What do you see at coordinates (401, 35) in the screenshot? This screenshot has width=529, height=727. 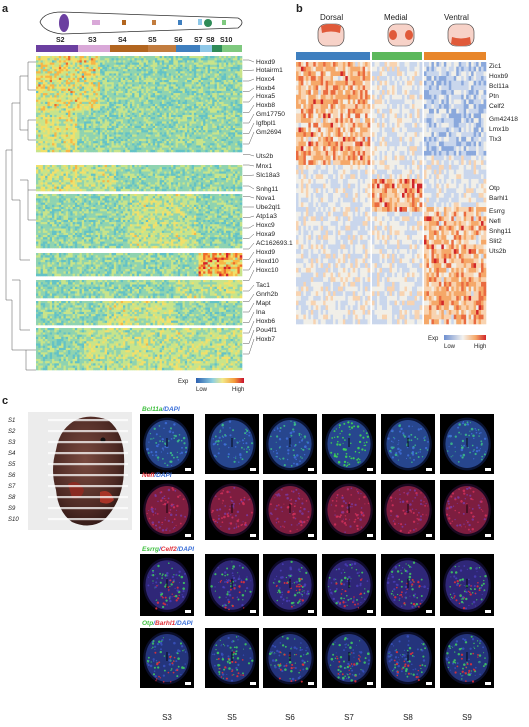 I see `medial-icon` at bounding box center [401, 35].